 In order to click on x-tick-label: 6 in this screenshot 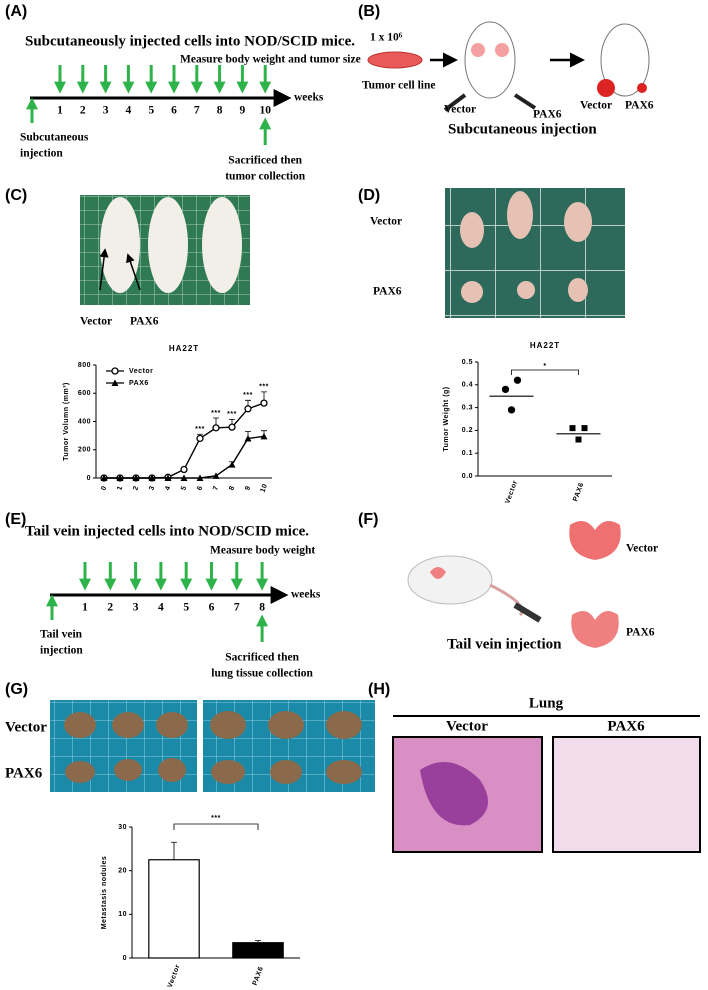, I will do `click(200, 488)`.